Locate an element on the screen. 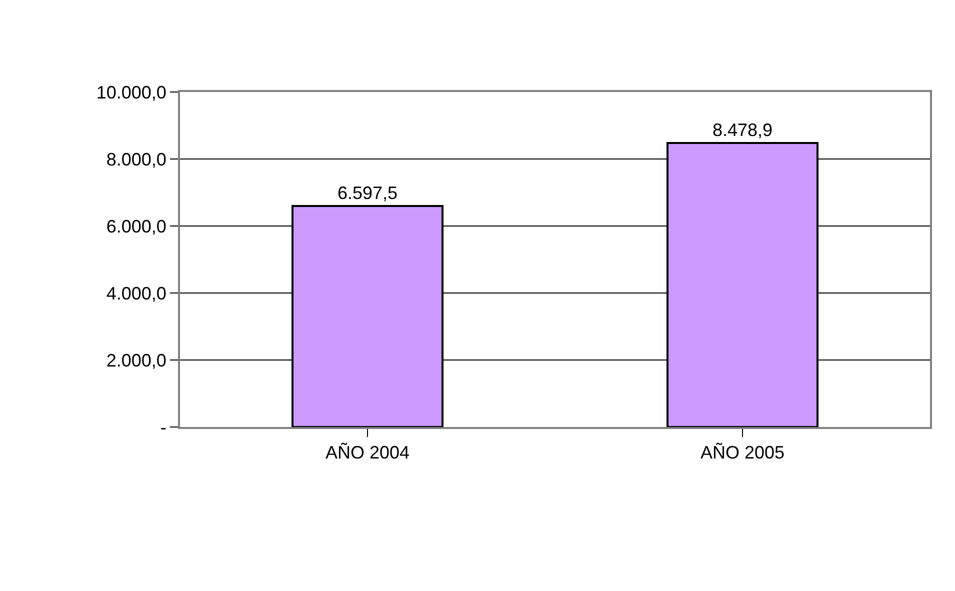  y-tick-label: 10.000,0 is located at coordinates (131, 92).